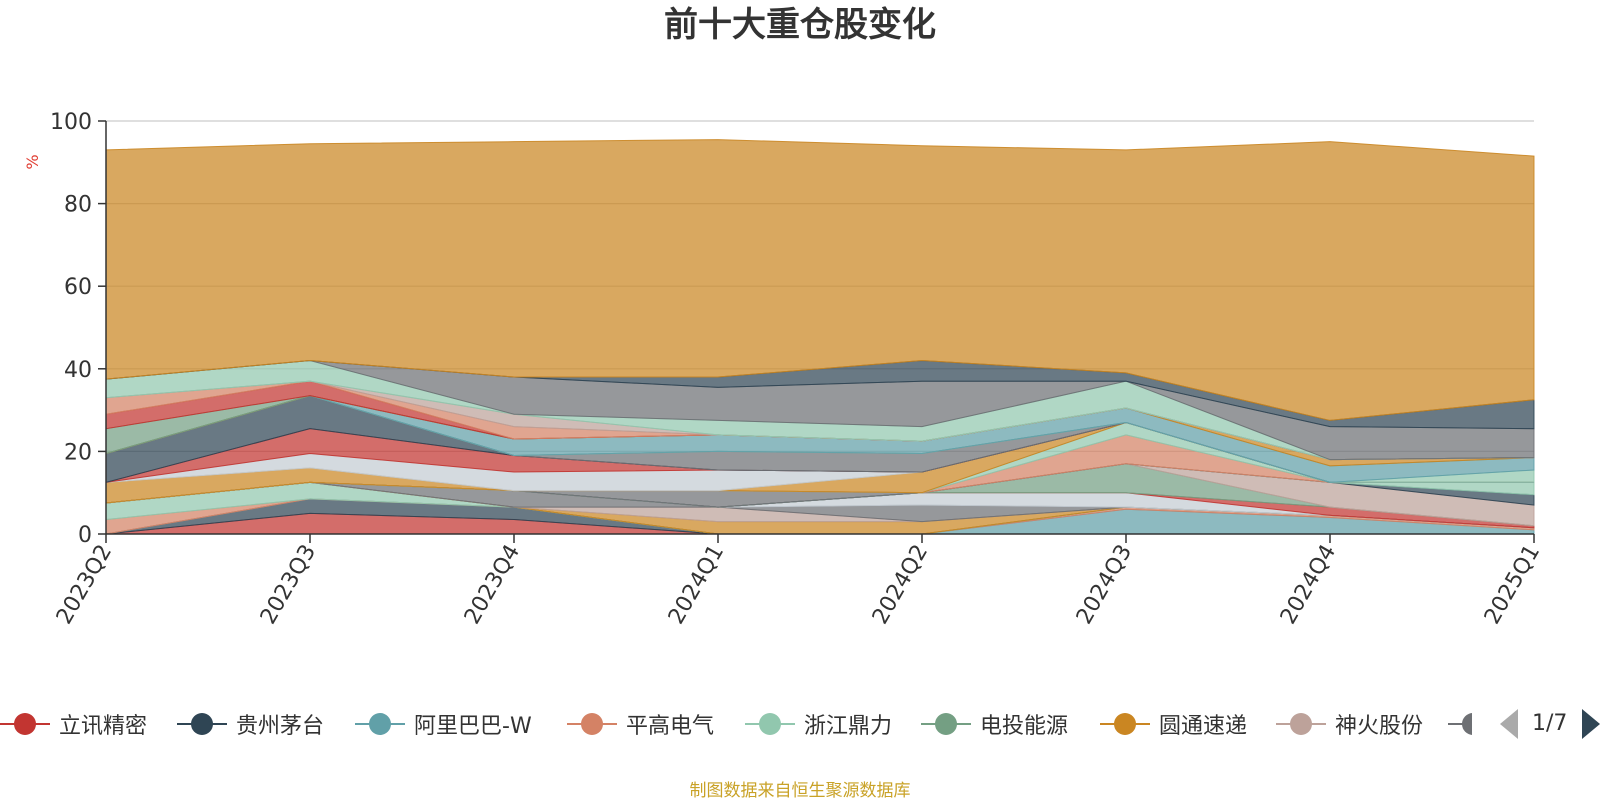  I want to click on y-tick-label: 20, so click(78, 452).